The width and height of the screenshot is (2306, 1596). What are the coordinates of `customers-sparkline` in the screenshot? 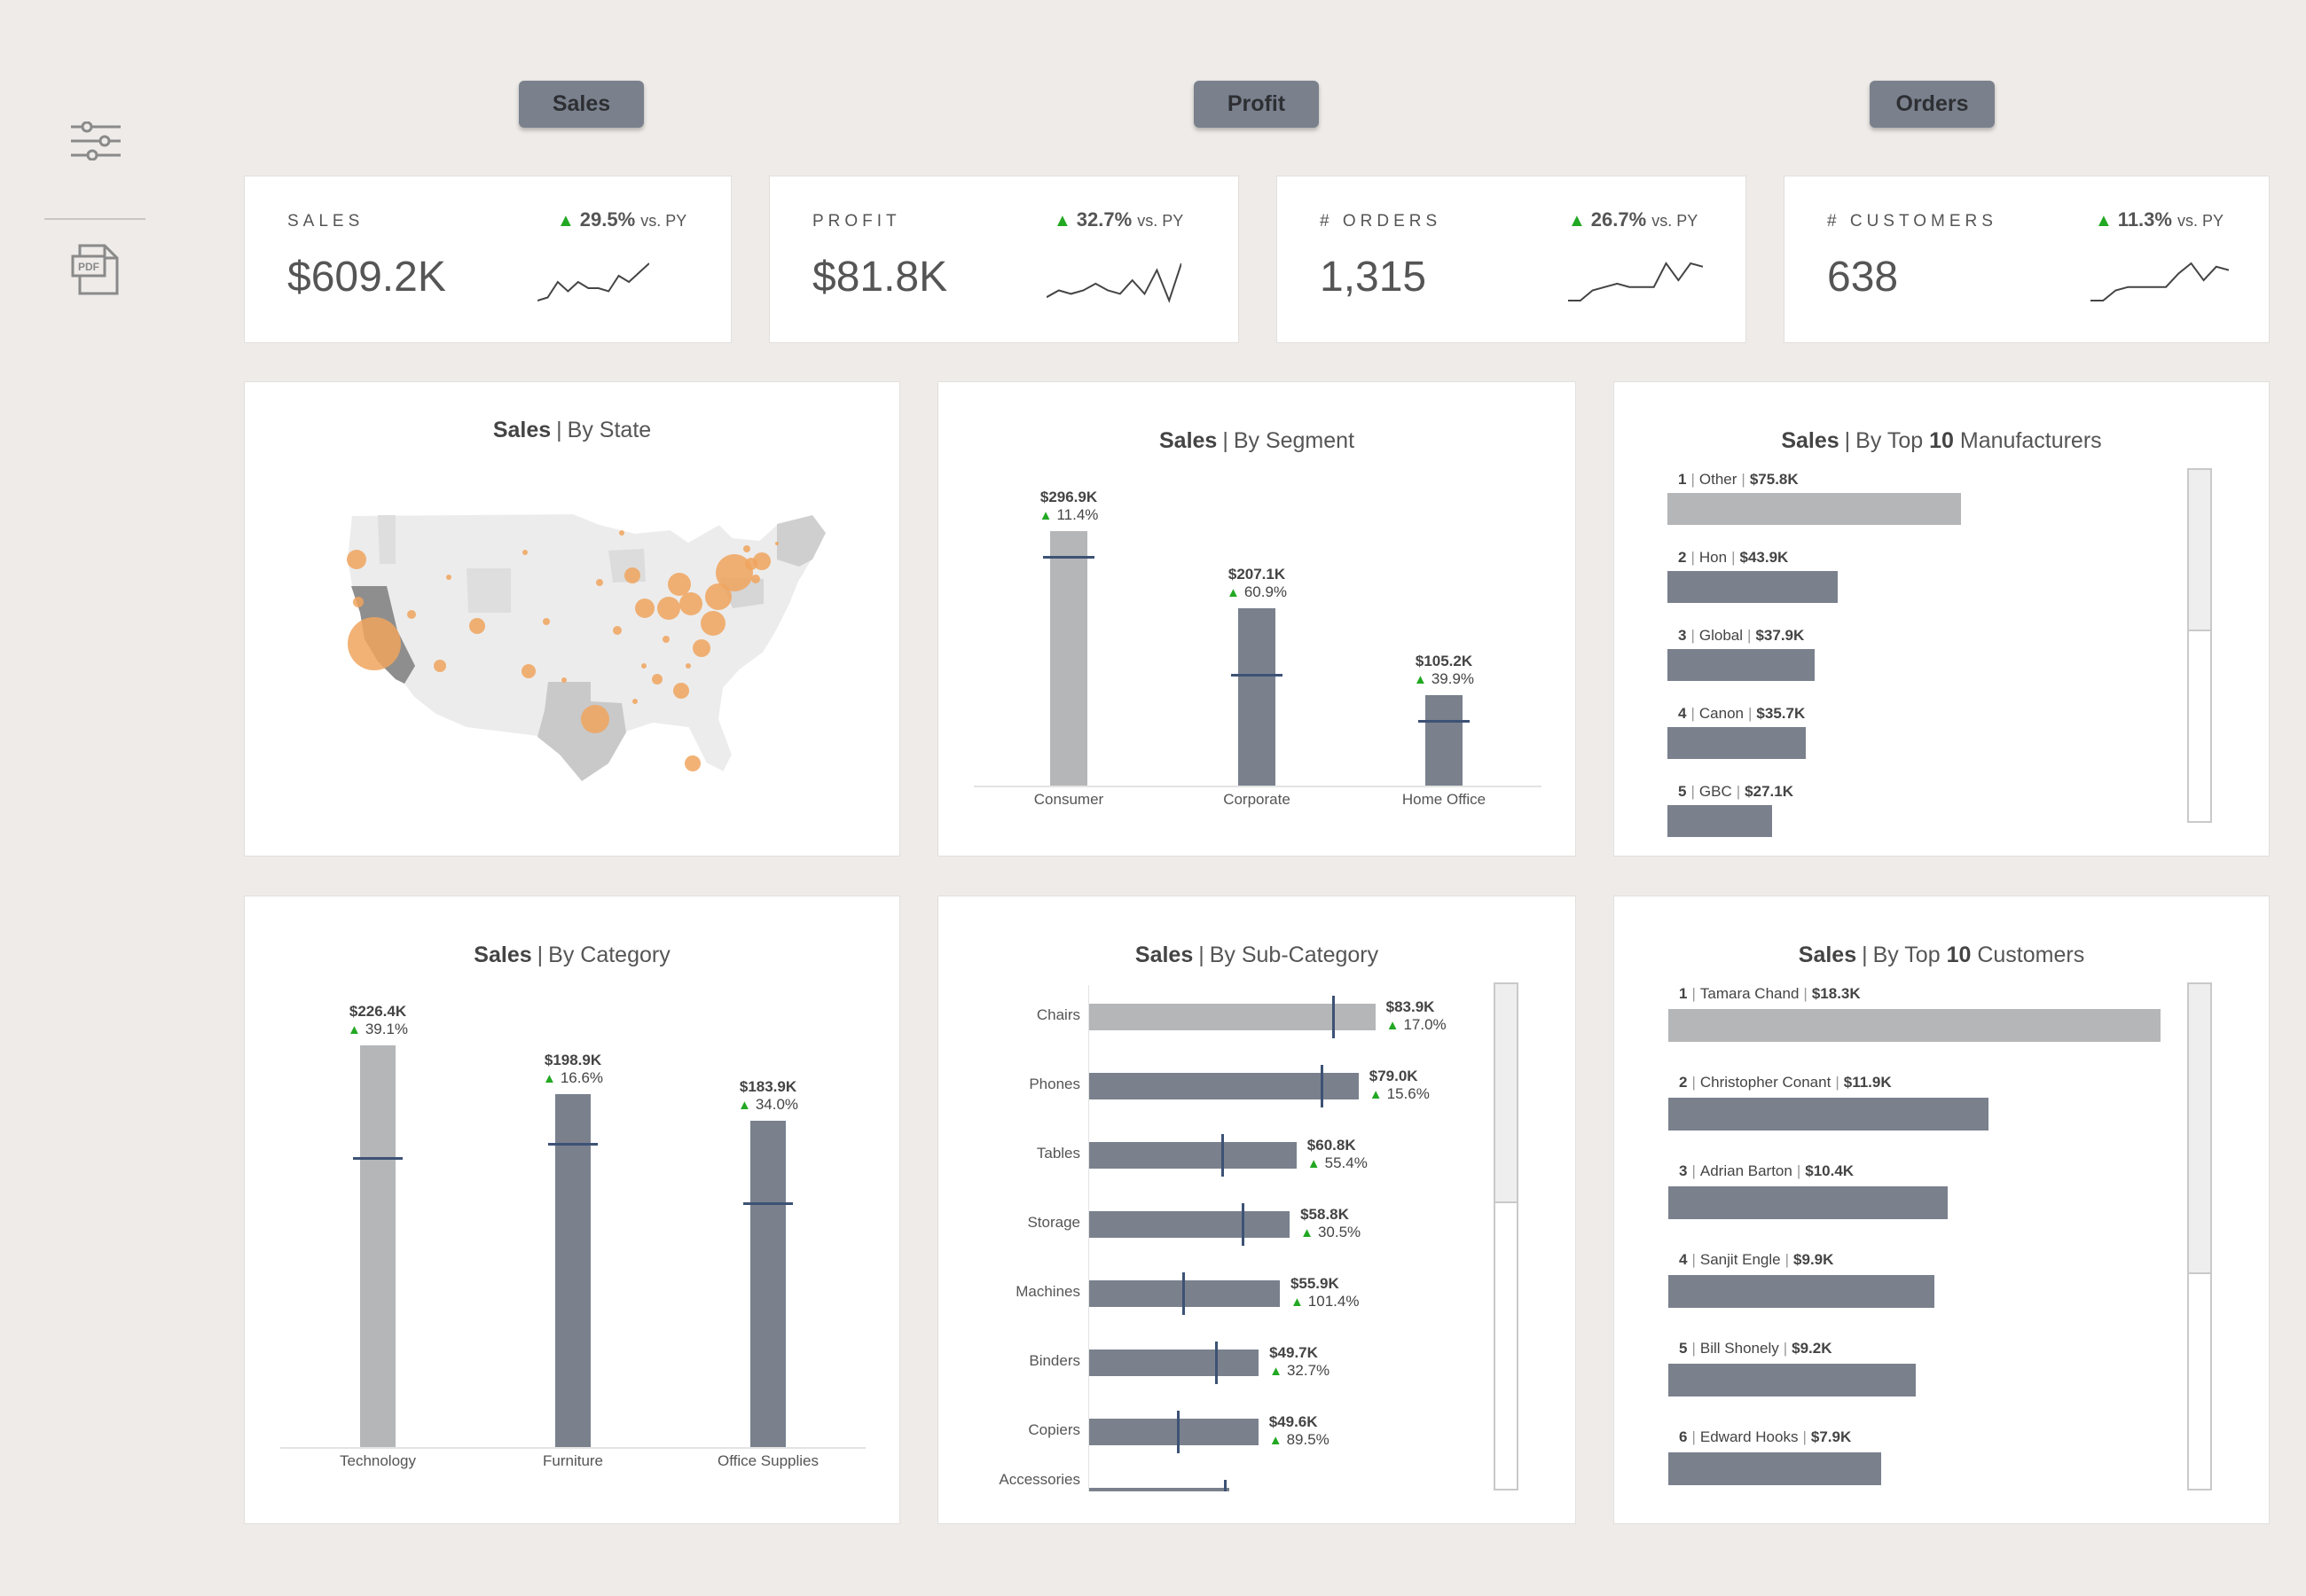 It's located at (2159, 281).